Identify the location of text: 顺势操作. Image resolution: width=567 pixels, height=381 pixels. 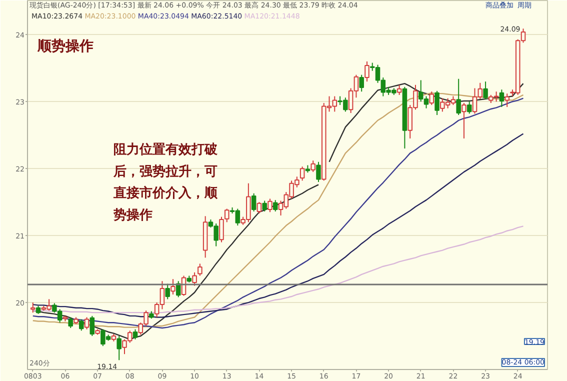
(65, 46).